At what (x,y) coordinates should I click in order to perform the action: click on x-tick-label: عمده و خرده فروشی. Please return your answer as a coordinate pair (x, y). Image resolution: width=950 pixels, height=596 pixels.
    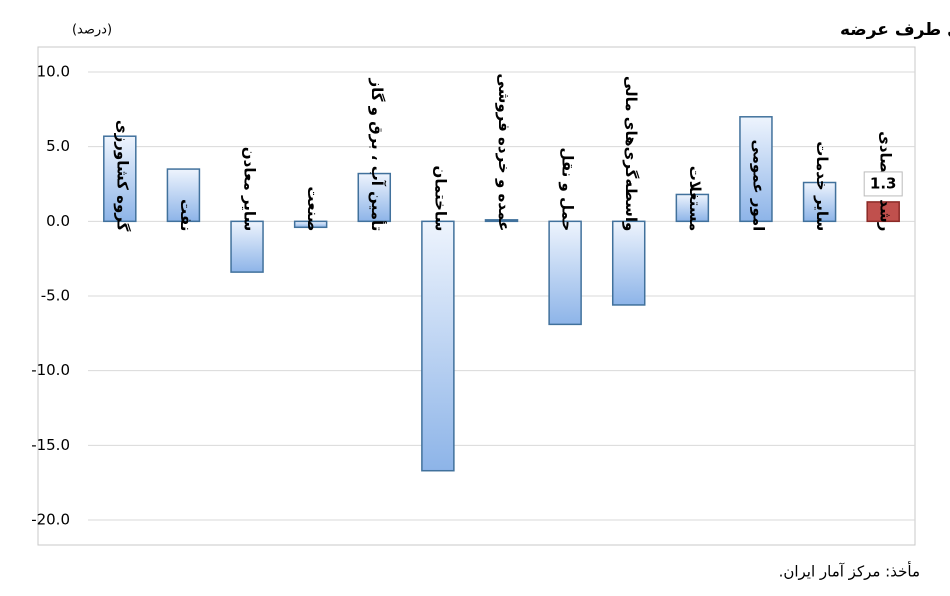
    Looking at the image, I should click on (504, 152).